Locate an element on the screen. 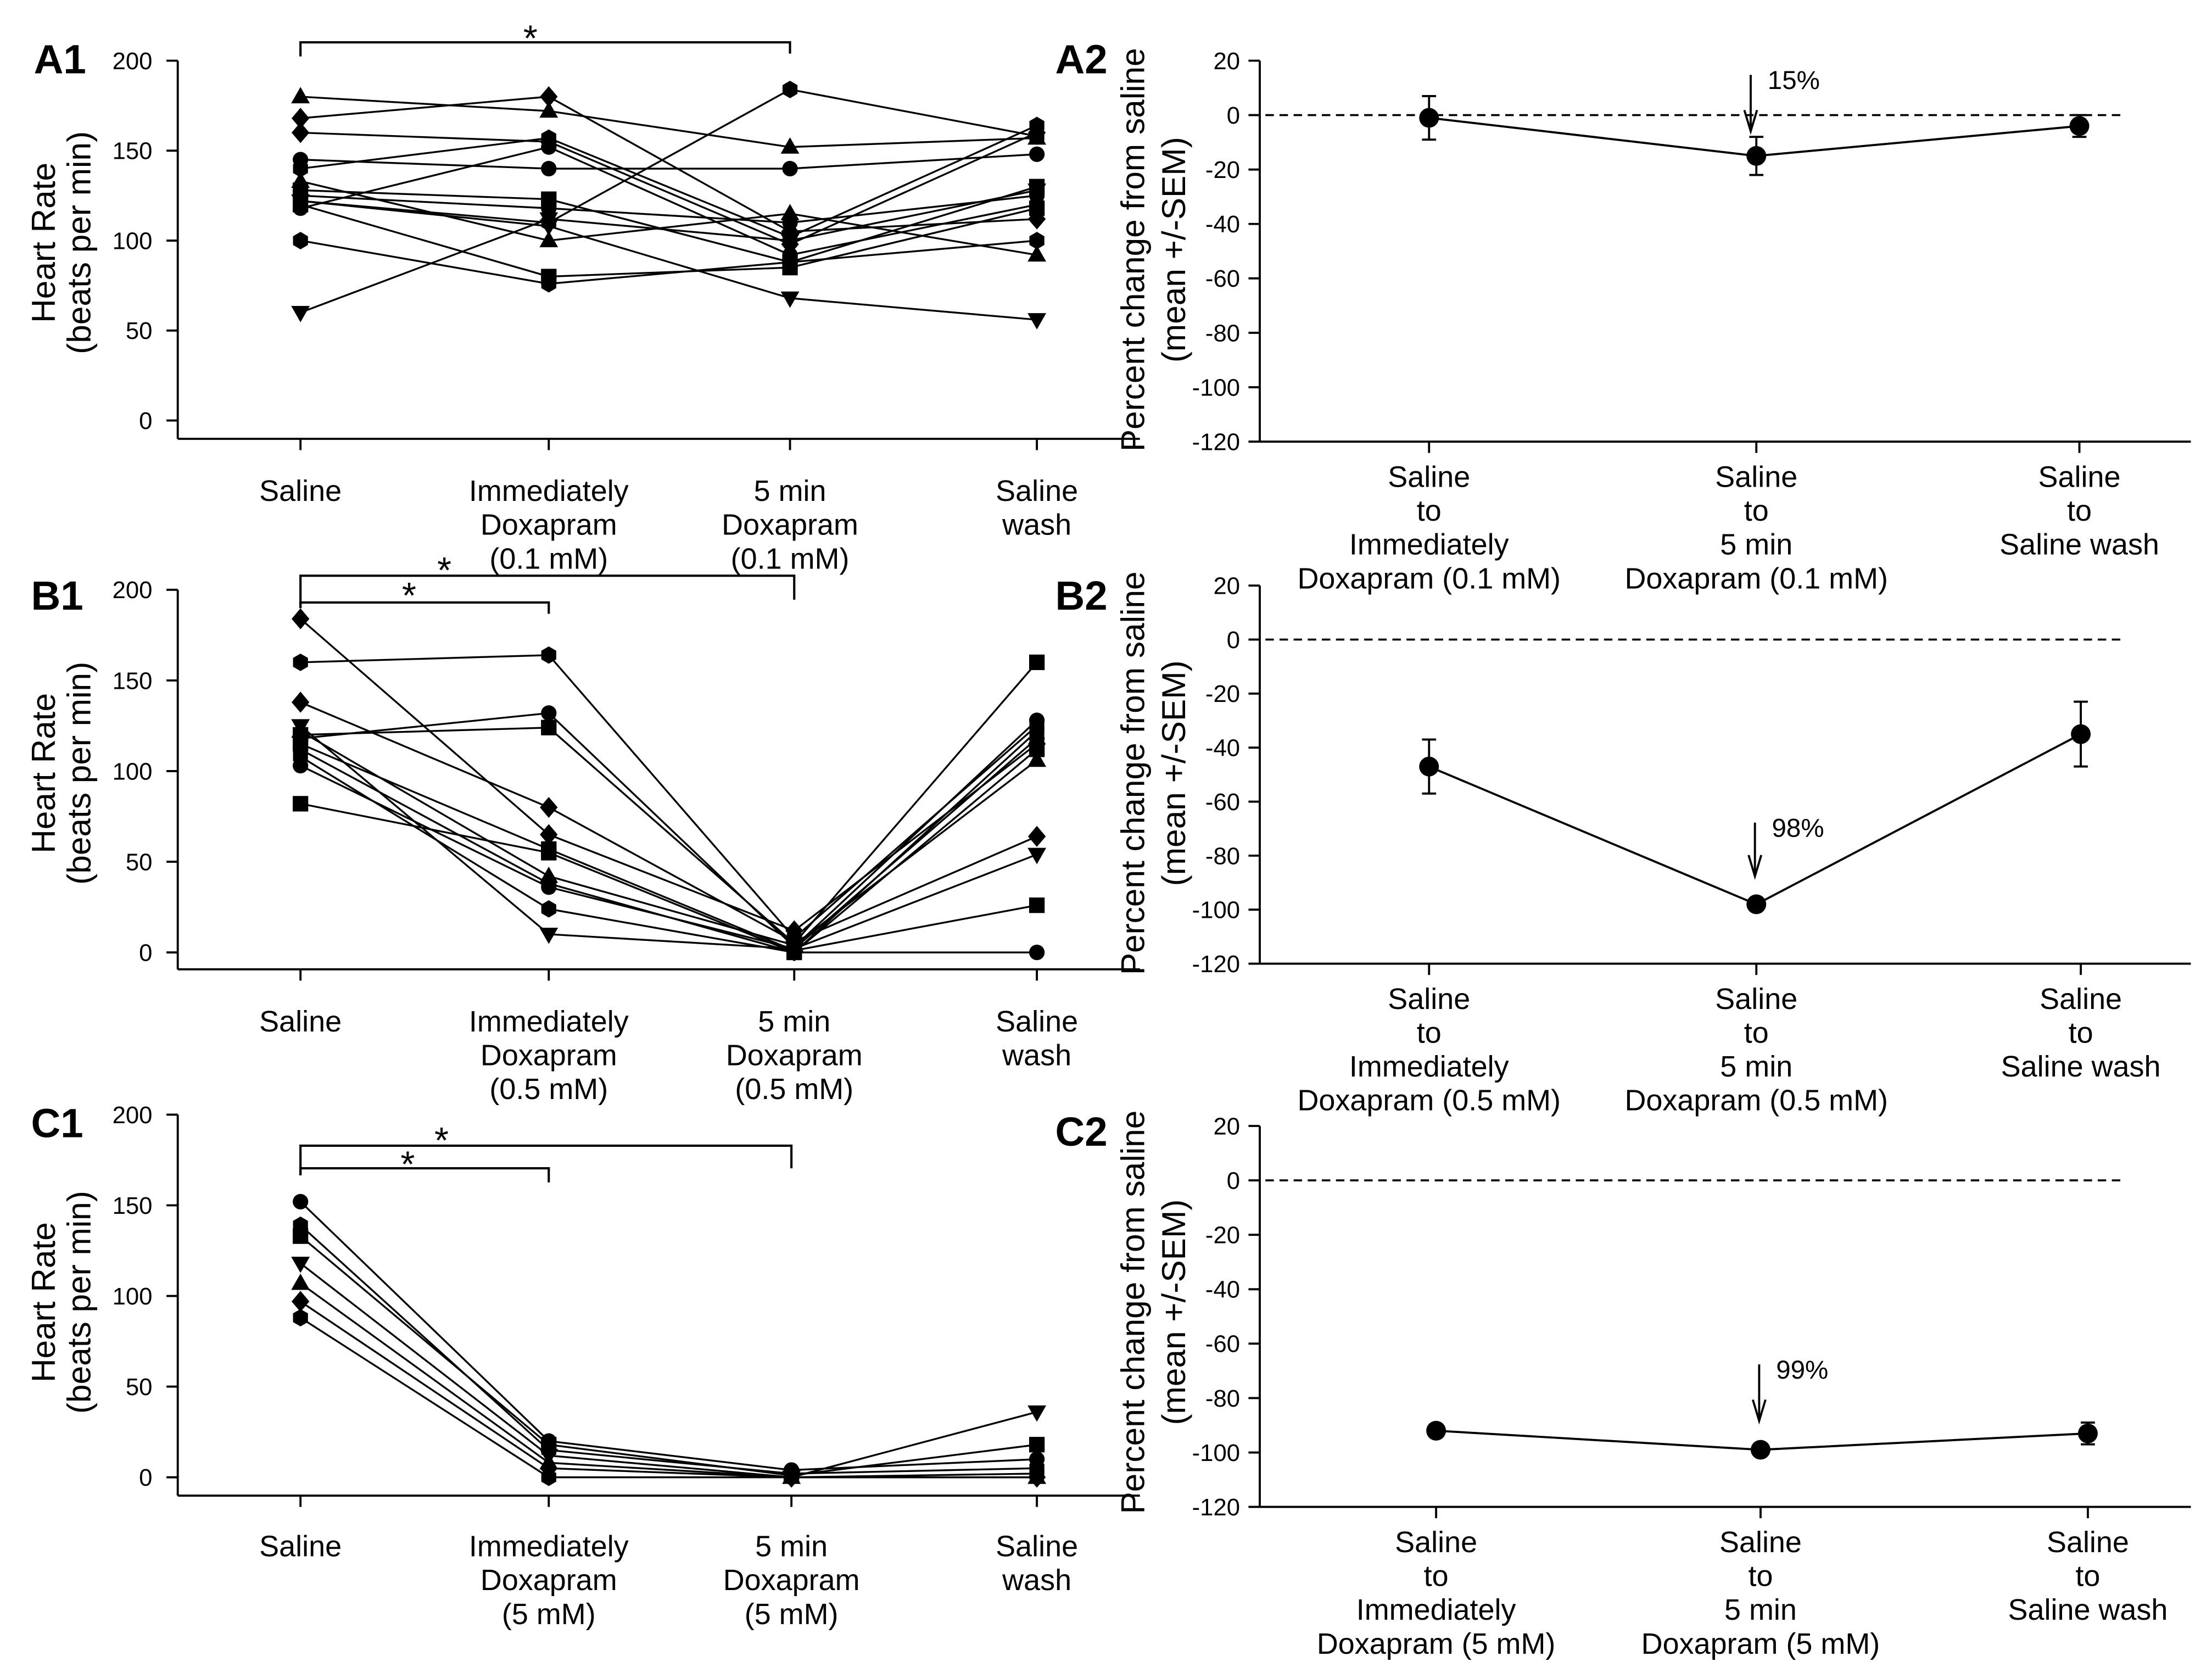 The height and width of the screenshot is (1673, 2212). c1-category-1-line-1: Doxapram is located at coordinates (549, 1580).